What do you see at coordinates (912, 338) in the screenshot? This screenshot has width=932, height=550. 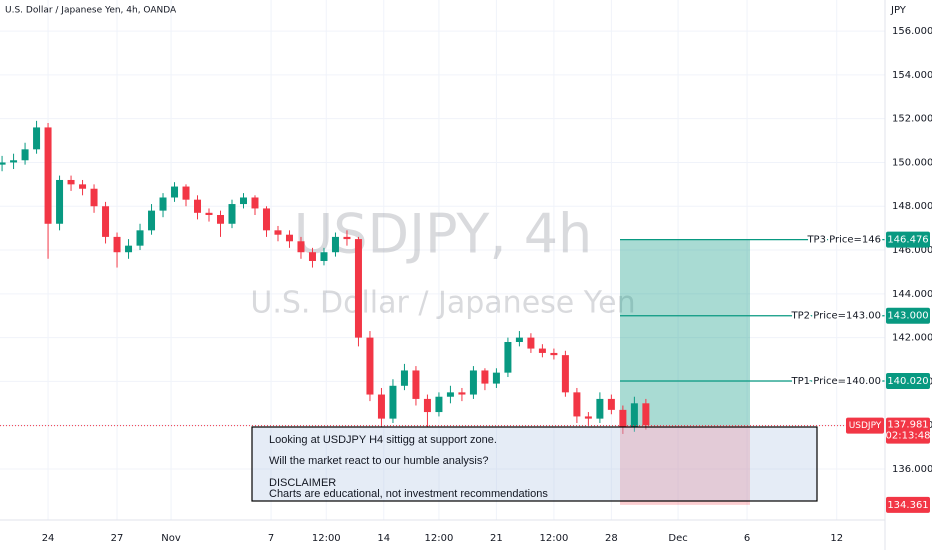 I see `y-tick-label: 142.000` at bounding box center [912, 338].